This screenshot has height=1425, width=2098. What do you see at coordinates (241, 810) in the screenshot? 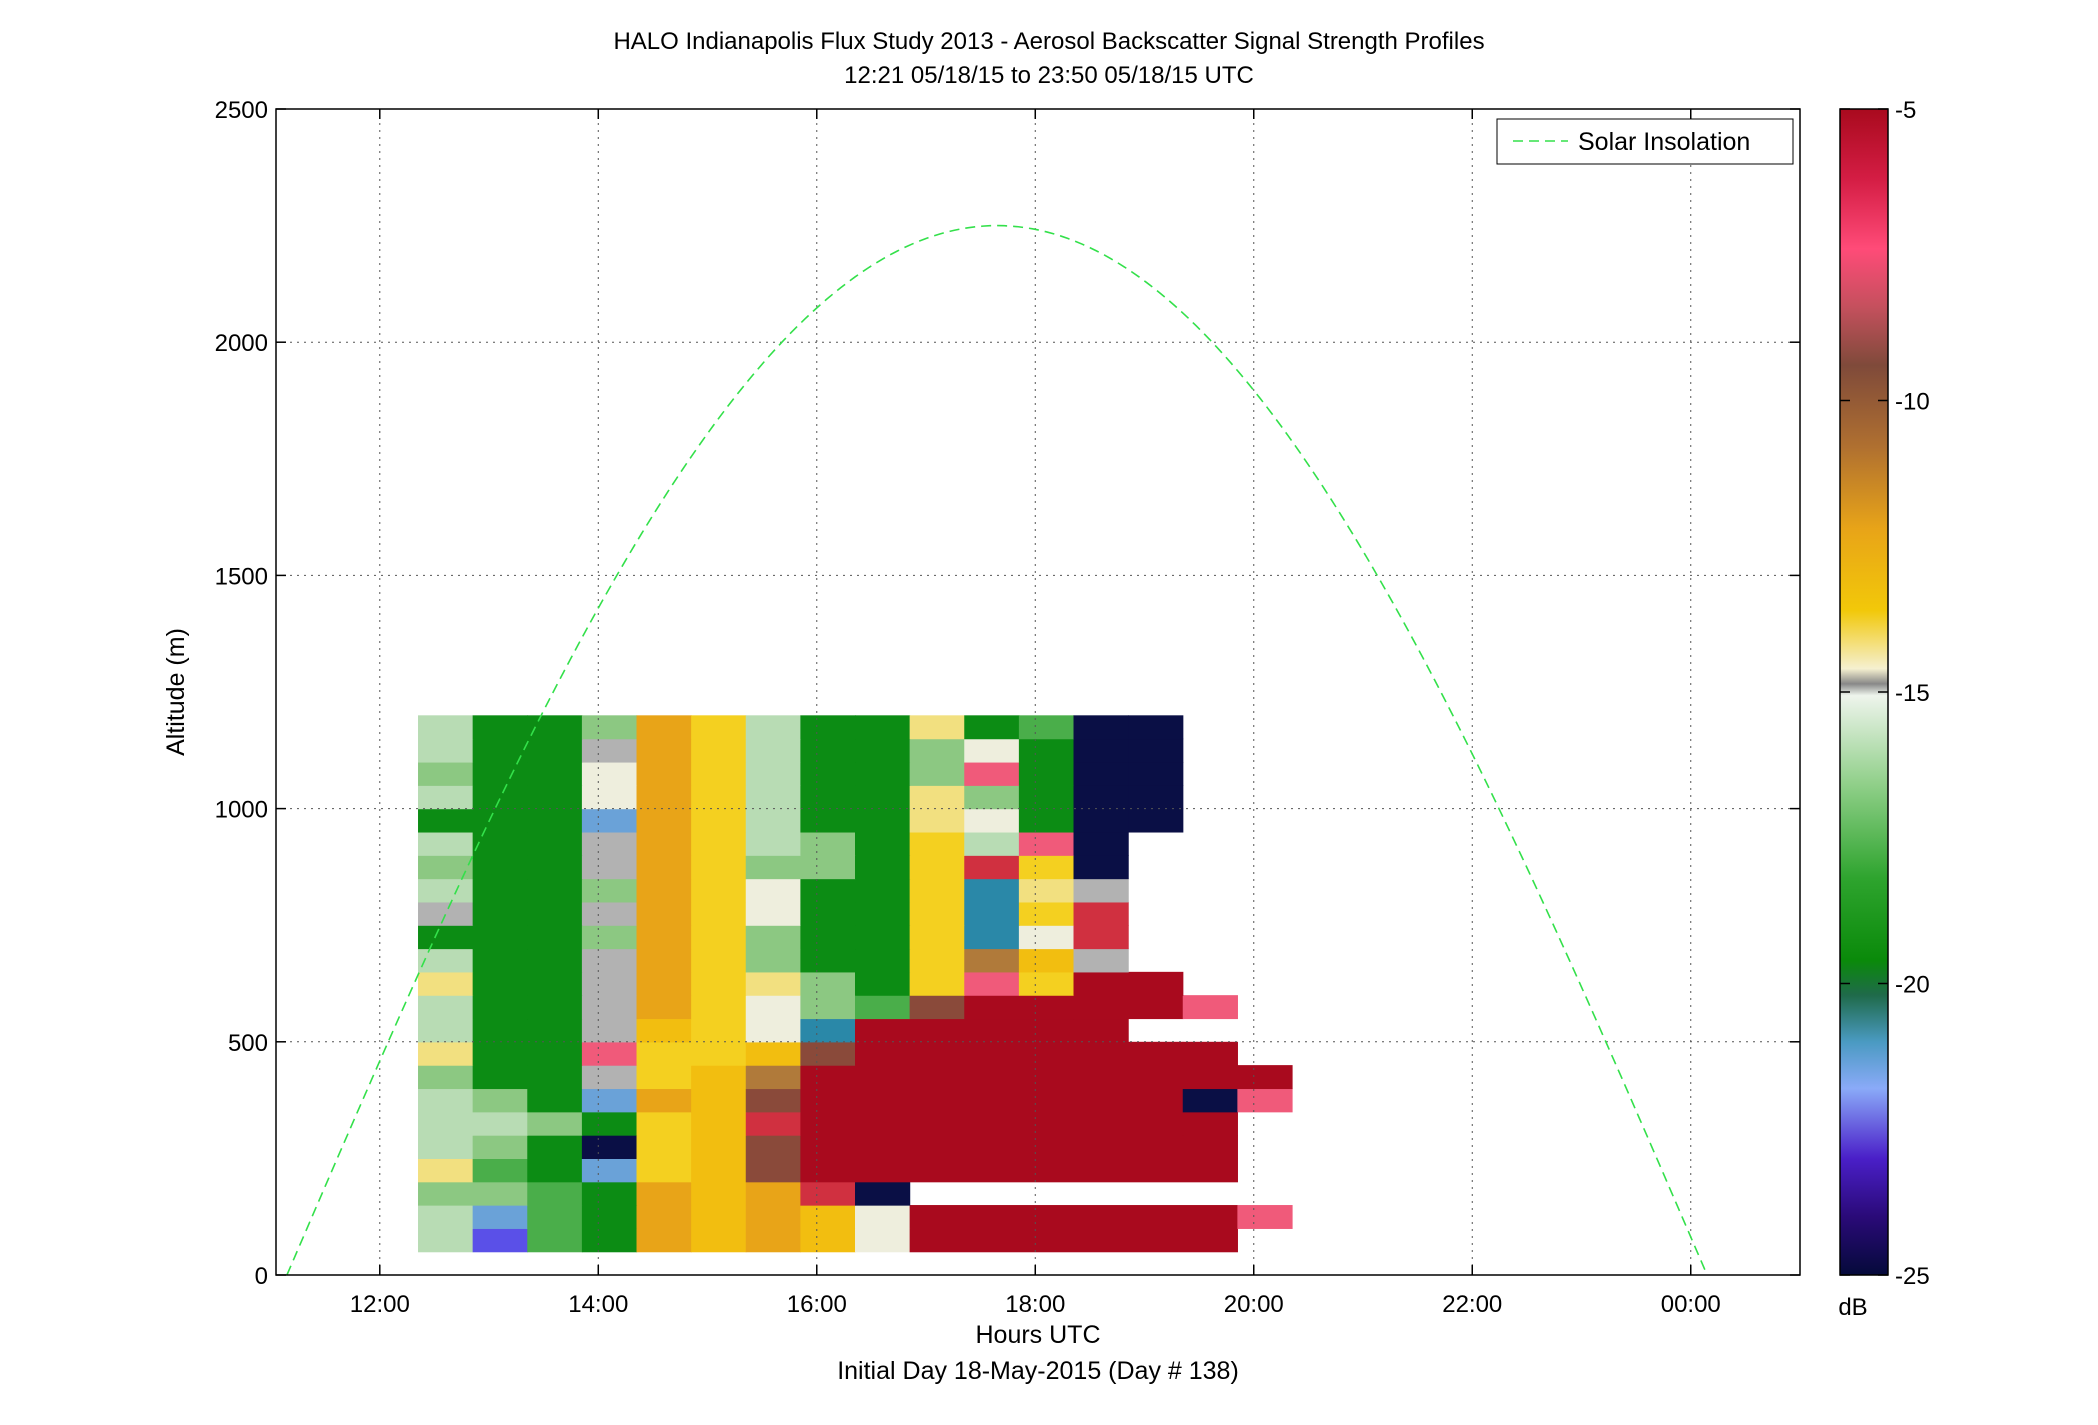
I see `y-tick-label: 1000` at bounding box center [241, 810].